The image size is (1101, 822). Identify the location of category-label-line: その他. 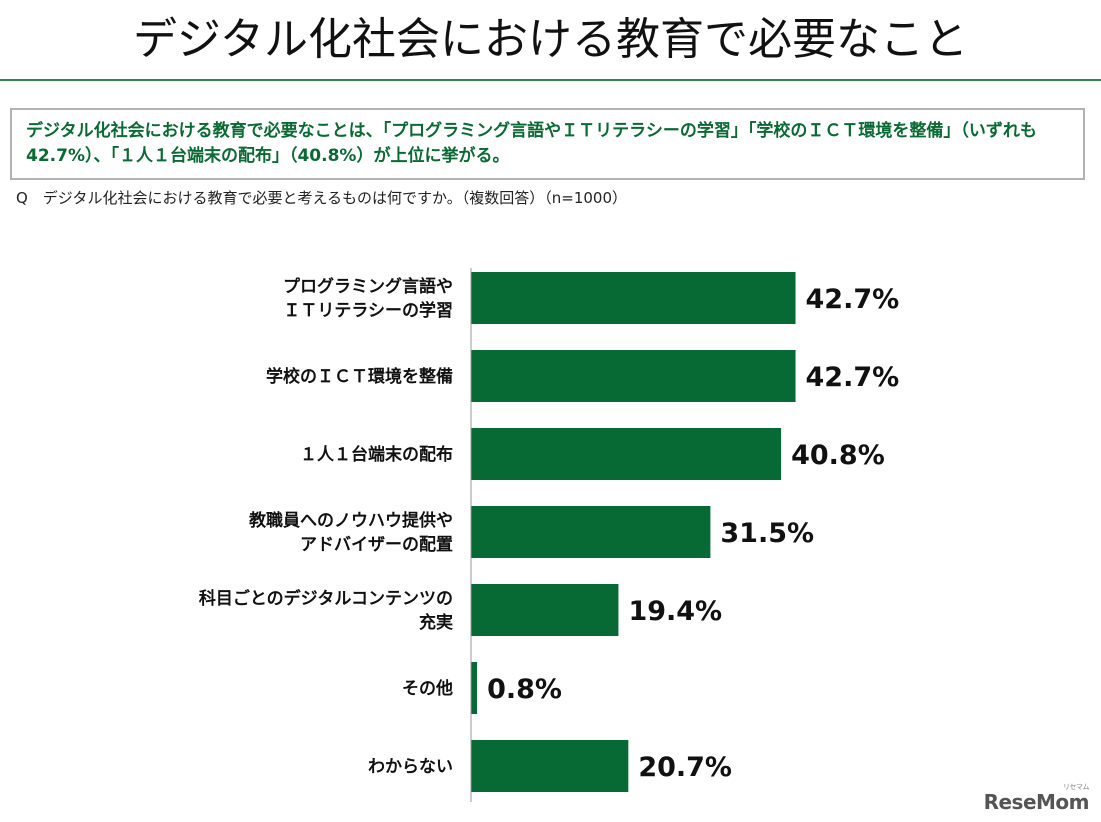
(427, 688).